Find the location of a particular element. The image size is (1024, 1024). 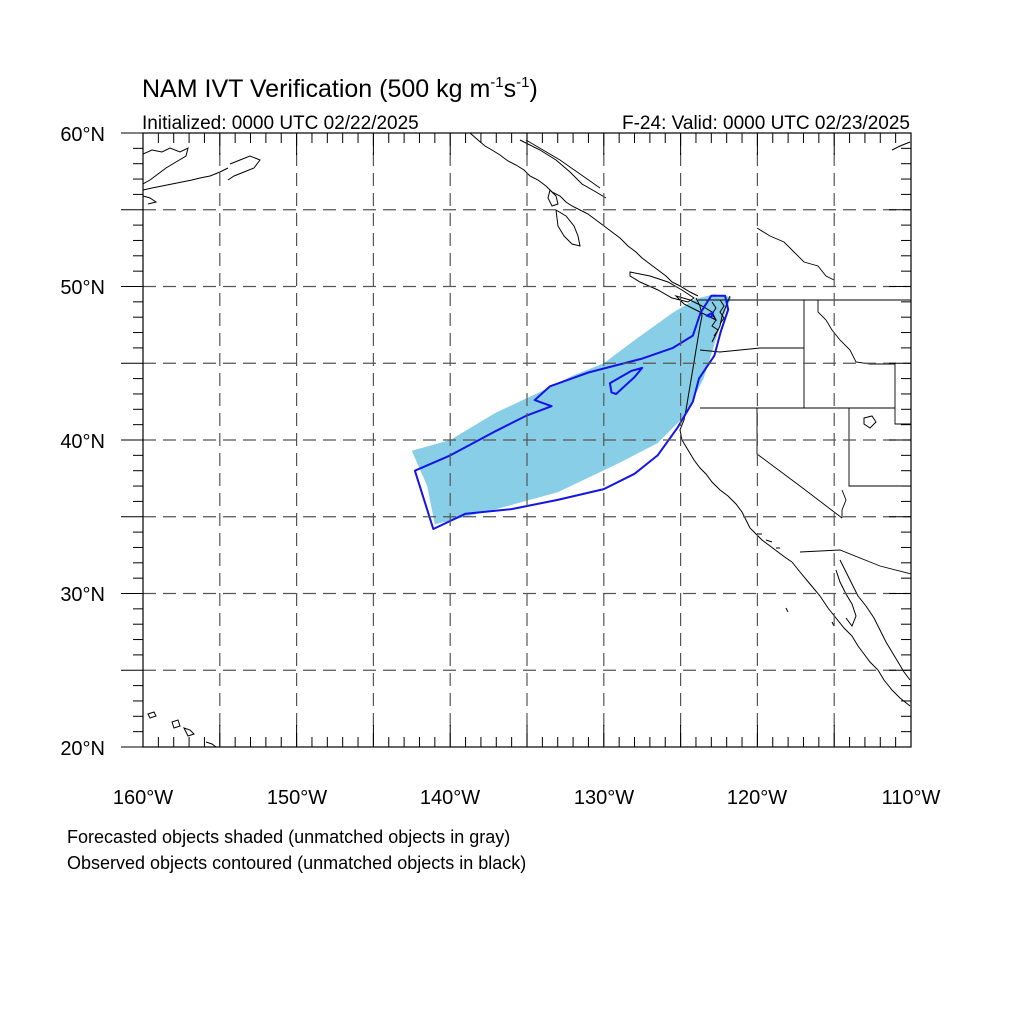

observed-object-small-contour is located at coordinates (709, 315).